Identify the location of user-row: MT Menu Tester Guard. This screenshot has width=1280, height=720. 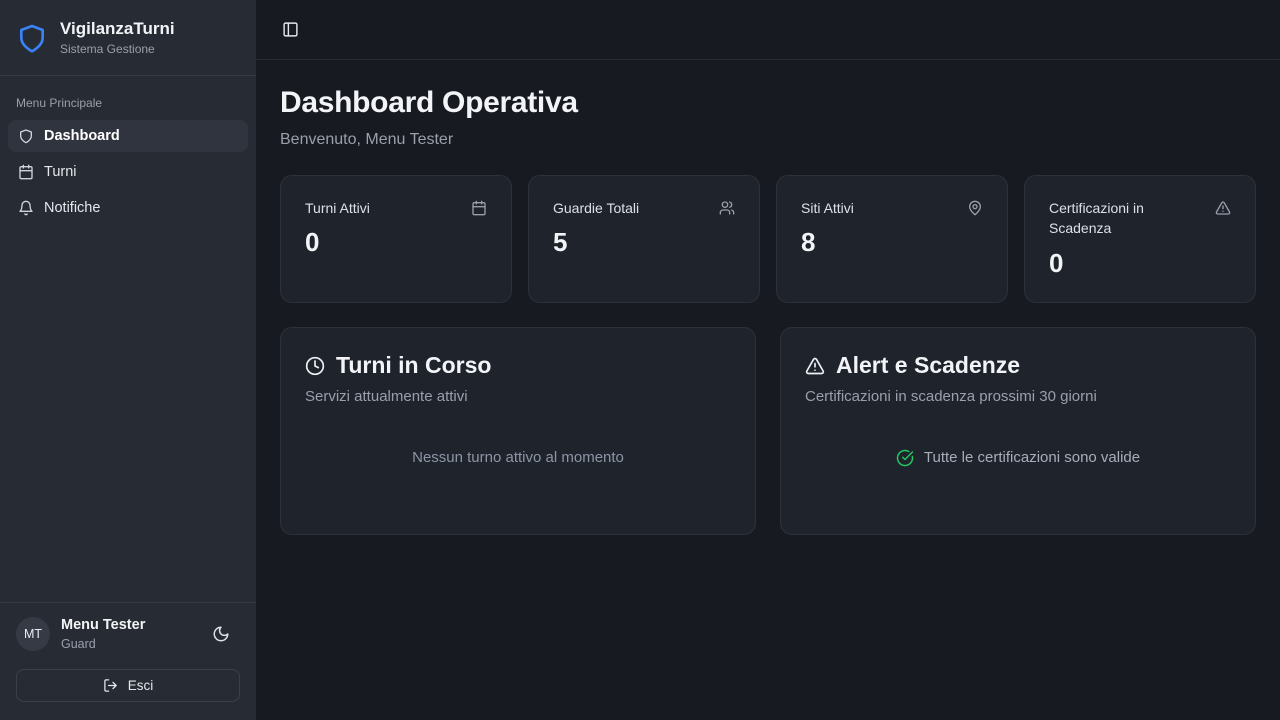
(128, 634).